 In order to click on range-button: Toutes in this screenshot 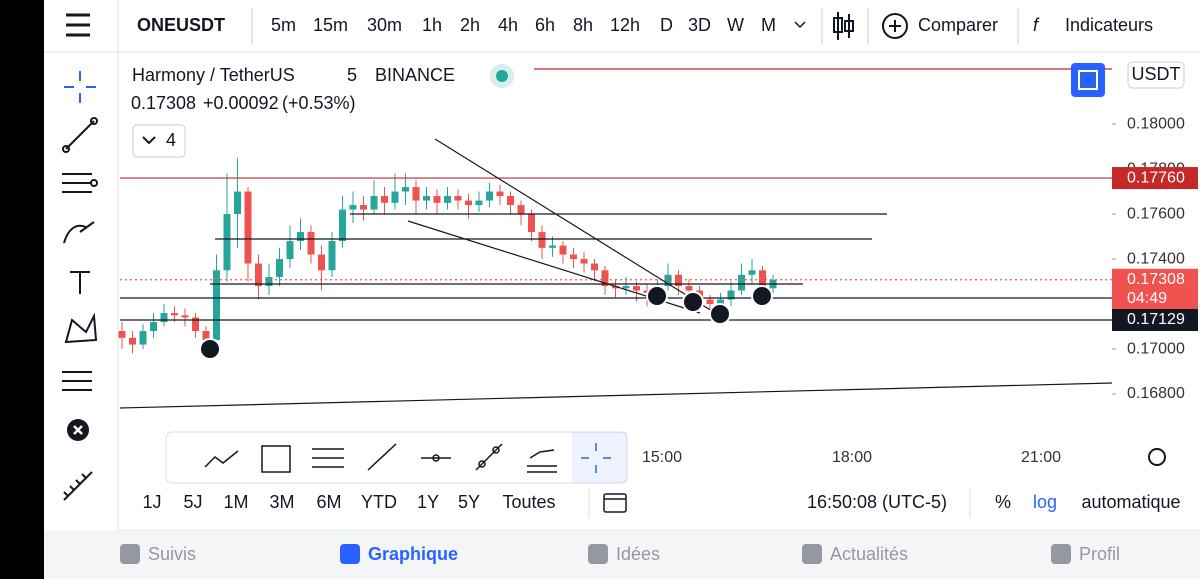, I will do `click(528, 502)`.